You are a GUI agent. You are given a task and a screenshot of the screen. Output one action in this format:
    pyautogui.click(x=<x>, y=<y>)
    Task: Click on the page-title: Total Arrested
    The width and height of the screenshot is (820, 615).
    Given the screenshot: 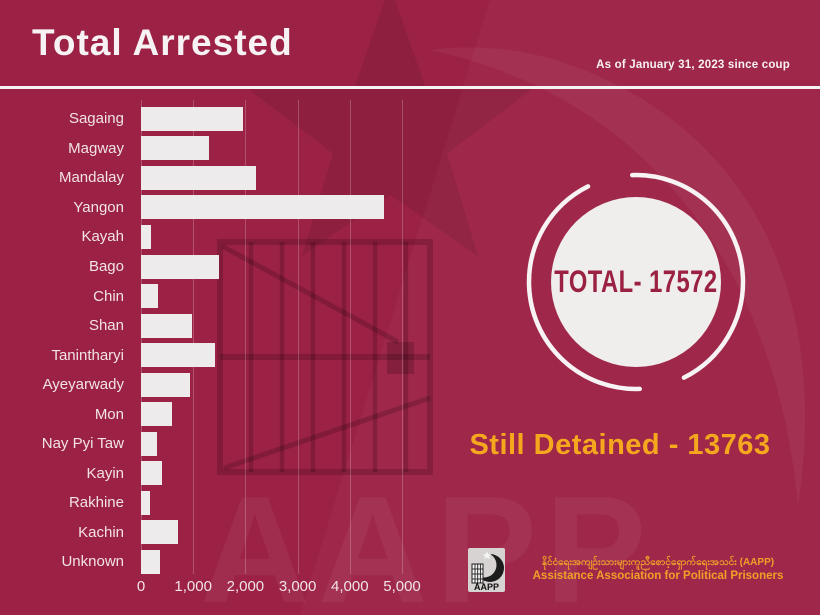 What is the action you would take?
    pyautogui.click(x=162, y=42)
    